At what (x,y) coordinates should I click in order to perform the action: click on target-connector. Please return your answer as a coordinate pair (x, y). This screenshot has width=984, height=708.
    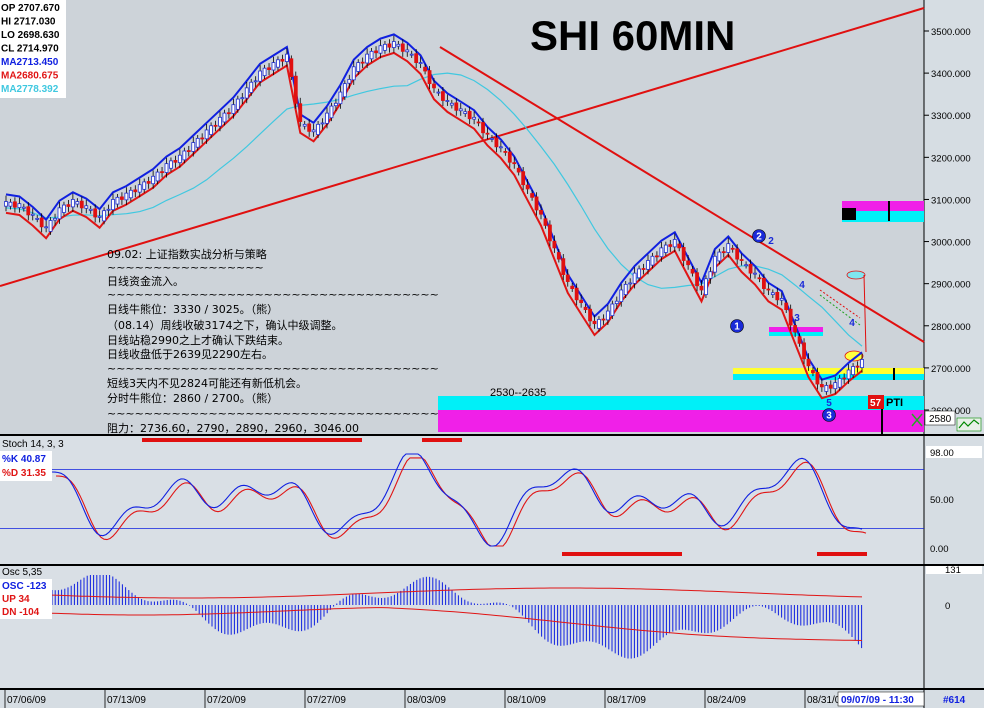
    Looking at the image, I should click on (865, 313).